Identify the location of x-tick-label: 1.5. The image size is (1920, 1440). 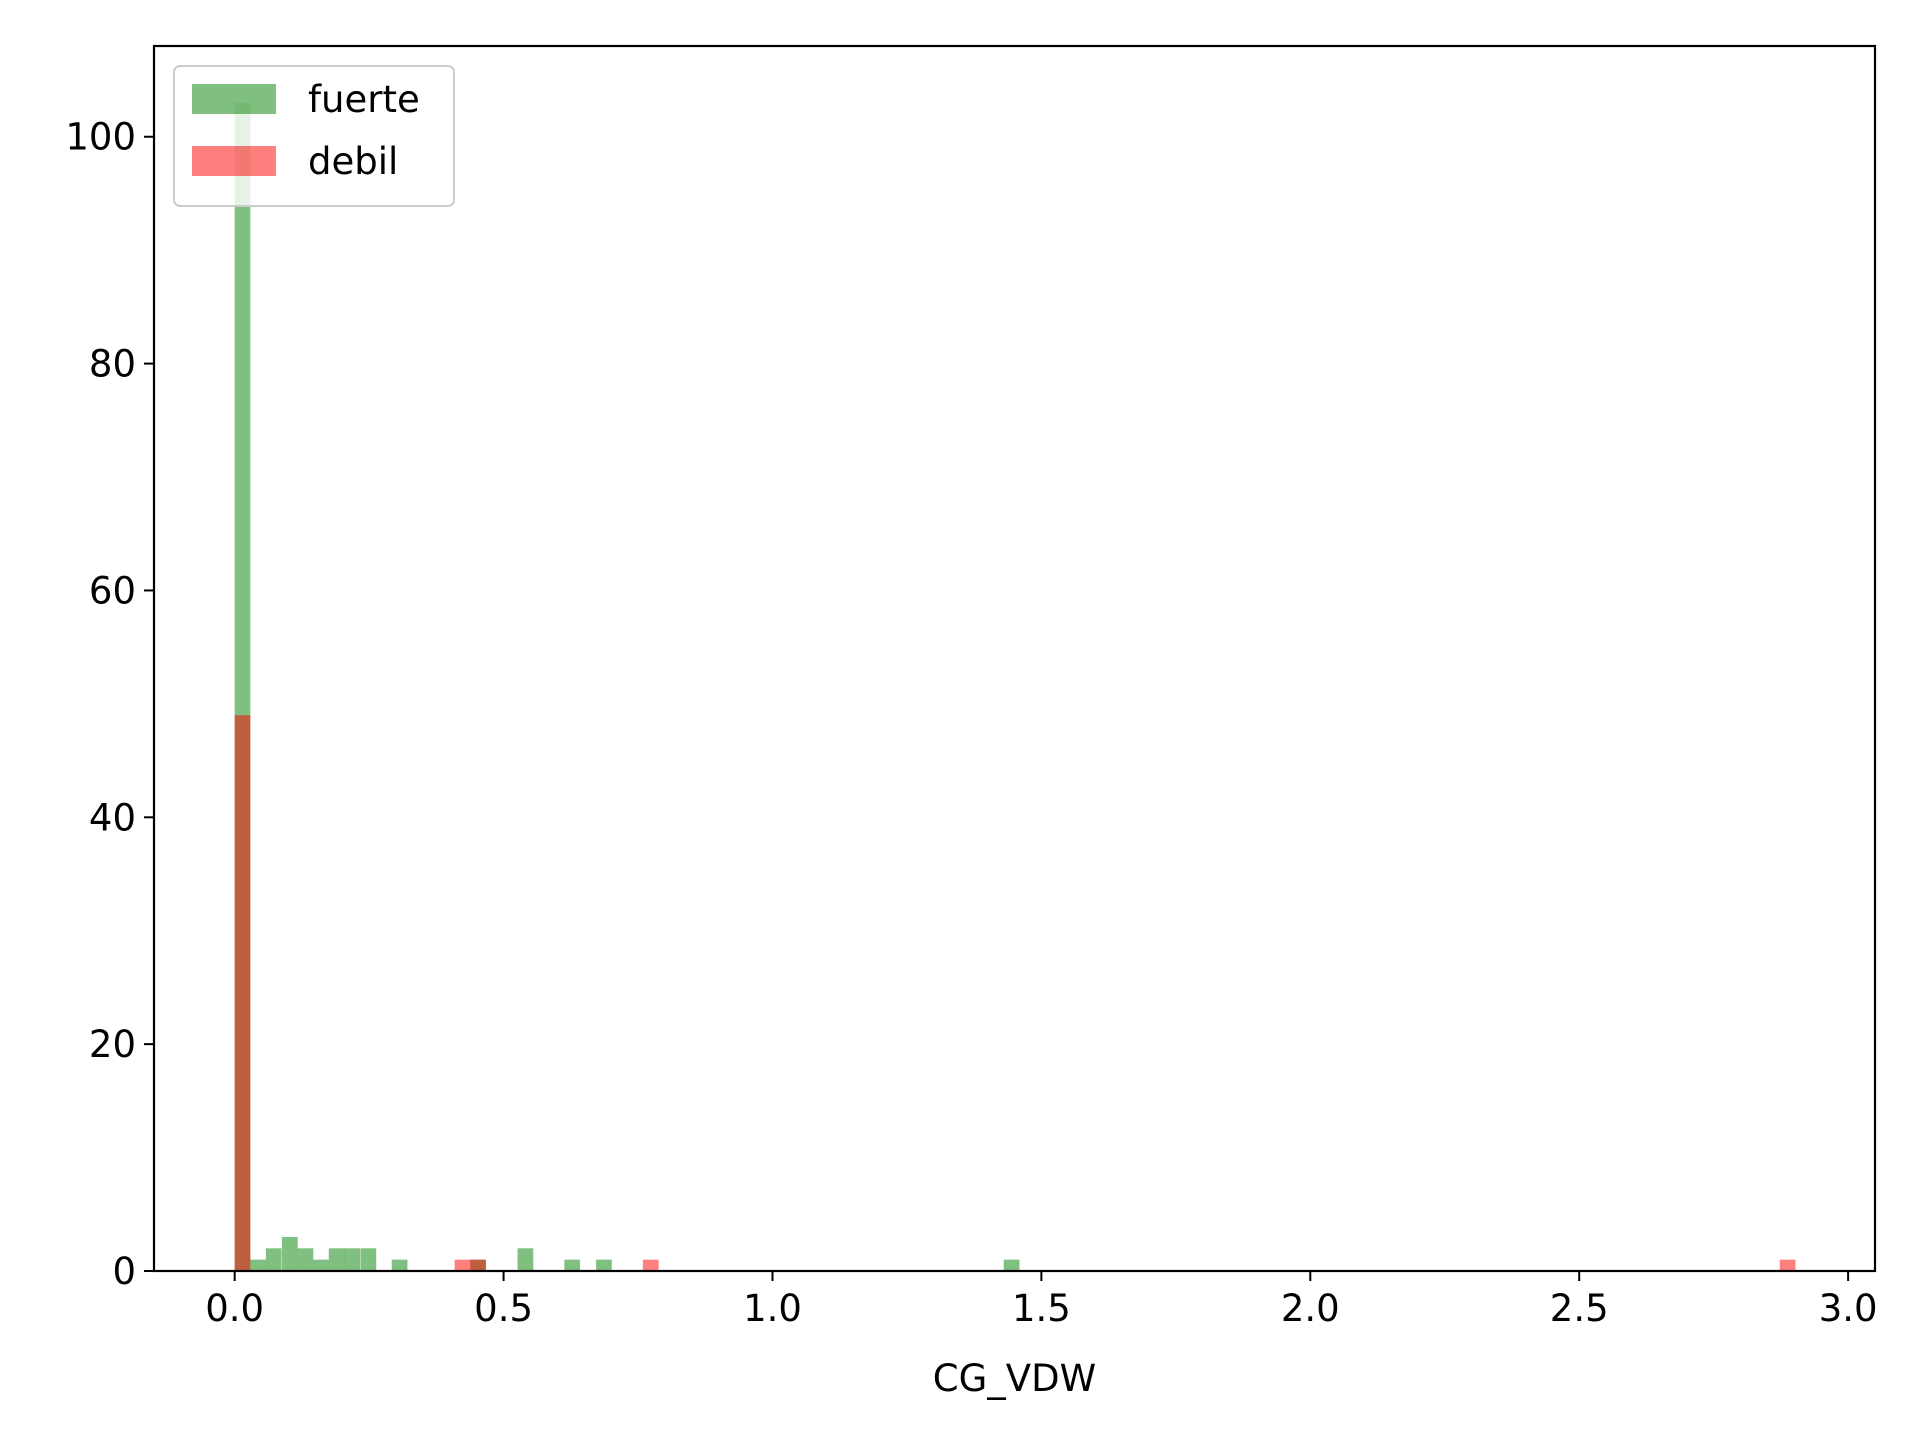
(1041, 1308).